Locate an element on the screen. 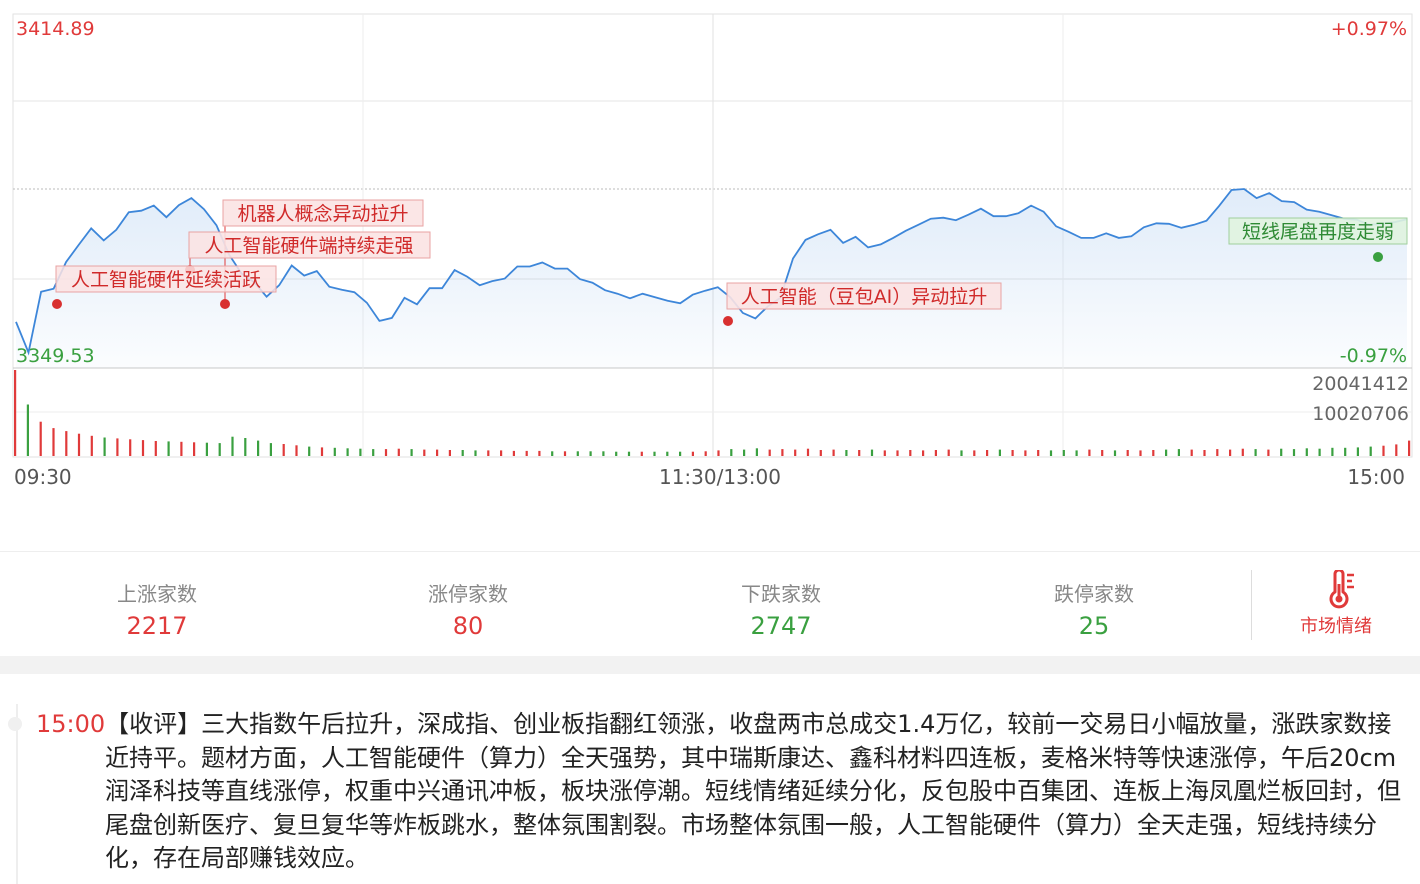 This screenshot has width=1420, height=884. annotation-tail-weak: 短线尾盘再度走弱 is located at coordinates (1318, 231).